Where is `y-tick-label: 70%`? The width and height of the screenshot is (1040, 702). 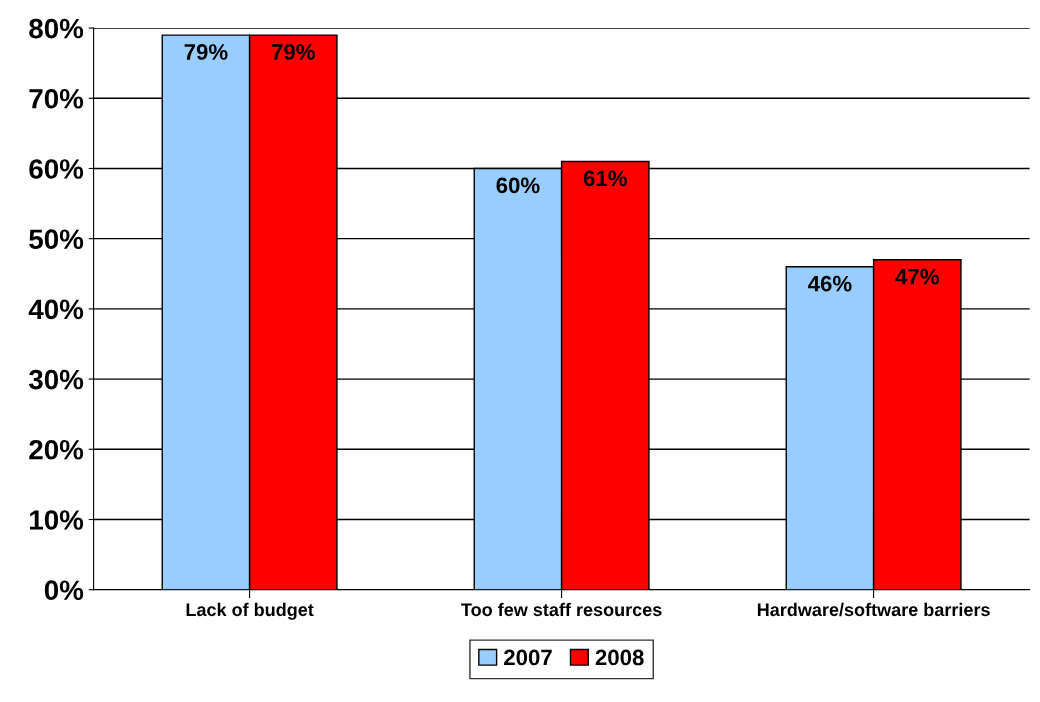
y-tick-label: 70% is located at coordinates (56, 98).